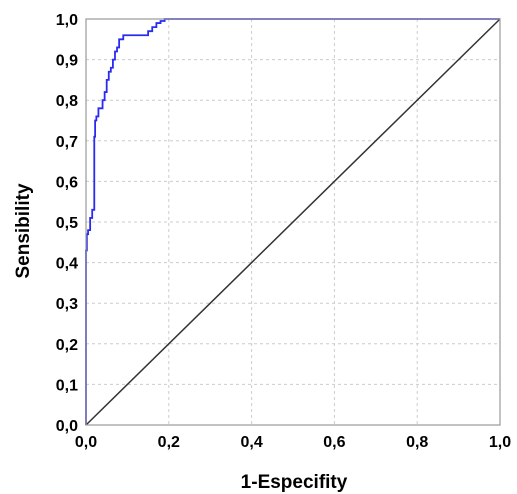 Image resolution: width=517 pixels, height=494 pixels. What do you see at coordinates (67, 304) in the screenshot?
I see `y-tick-label: 0,3` at bounding box center [67, 304].